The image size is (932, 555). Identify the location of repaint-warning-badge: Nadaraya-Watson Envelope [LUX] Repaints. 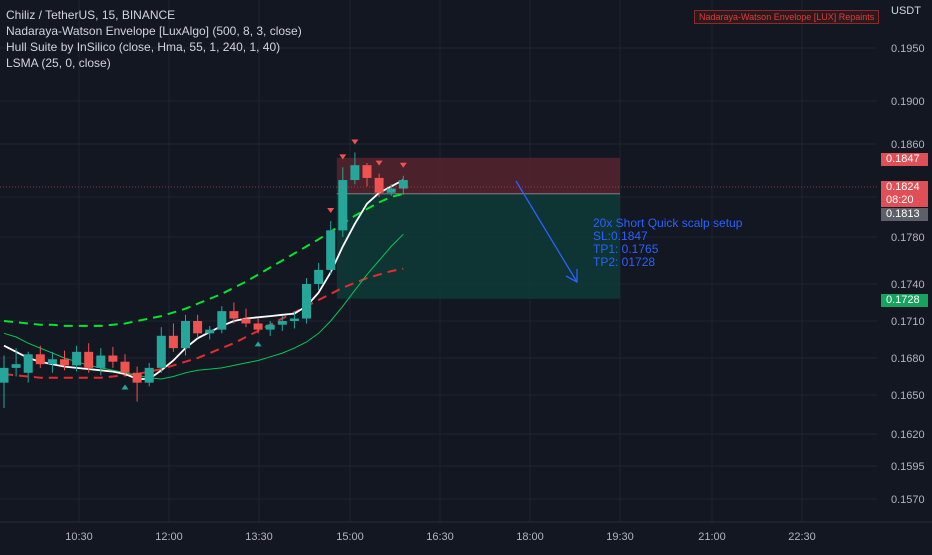
(787, 17).